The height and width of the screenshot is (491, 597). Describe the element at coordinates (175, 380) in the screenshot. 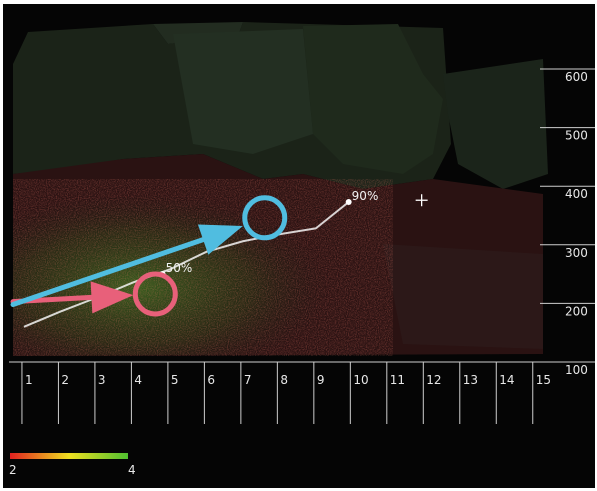

I see `x-tick-label-5: 5` at that location.